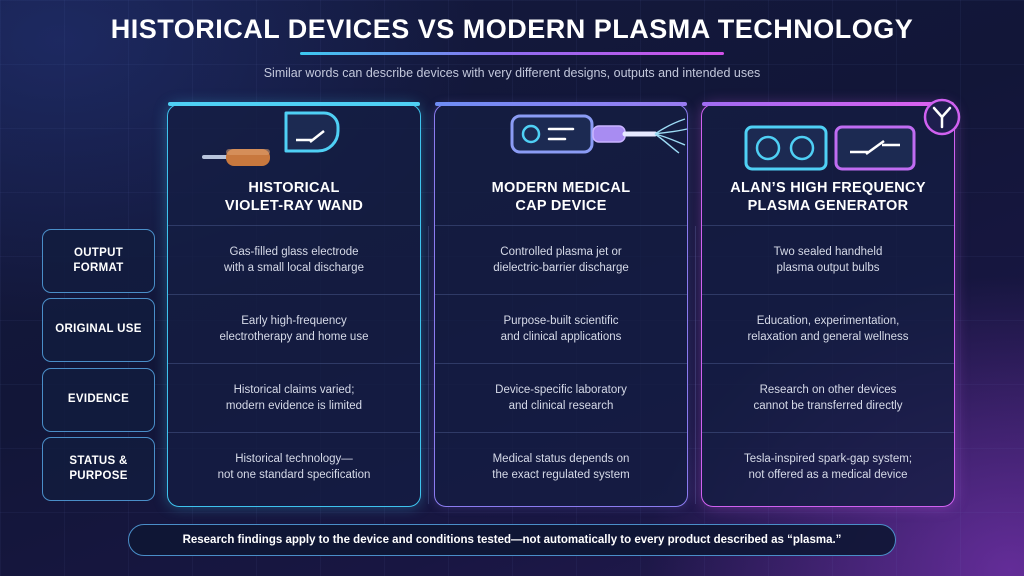  Describe the element at coordinates (561, 188) in the screenshot. I see `column-heading-line: MODERN MEDICAL` at that location.